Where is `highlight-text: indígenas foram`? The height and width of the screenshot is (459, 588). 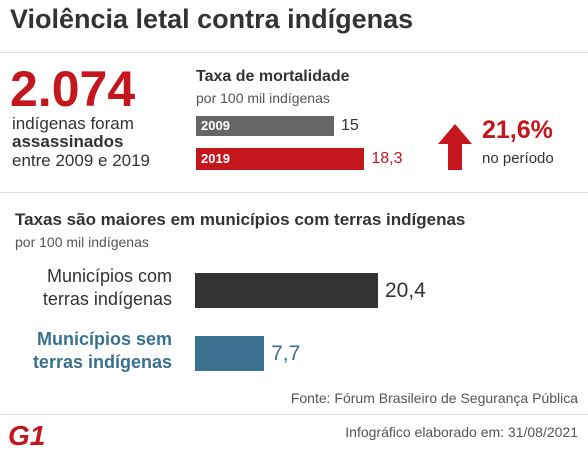
highlight-text: indígenas foram is located at coordinates (73, 123).